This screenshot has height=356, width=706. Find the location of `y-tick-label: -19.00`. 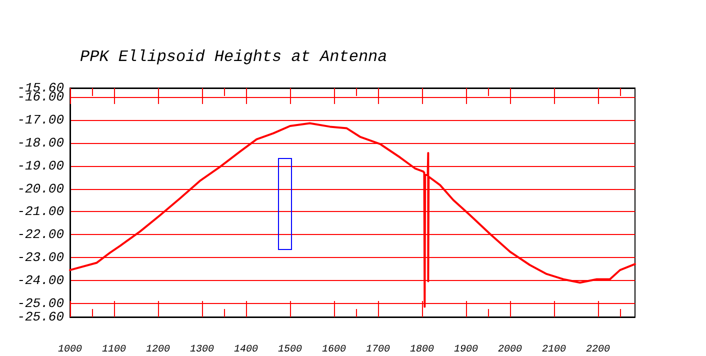

y-tick-label: -19.00 is located at coordinates (40, 166).